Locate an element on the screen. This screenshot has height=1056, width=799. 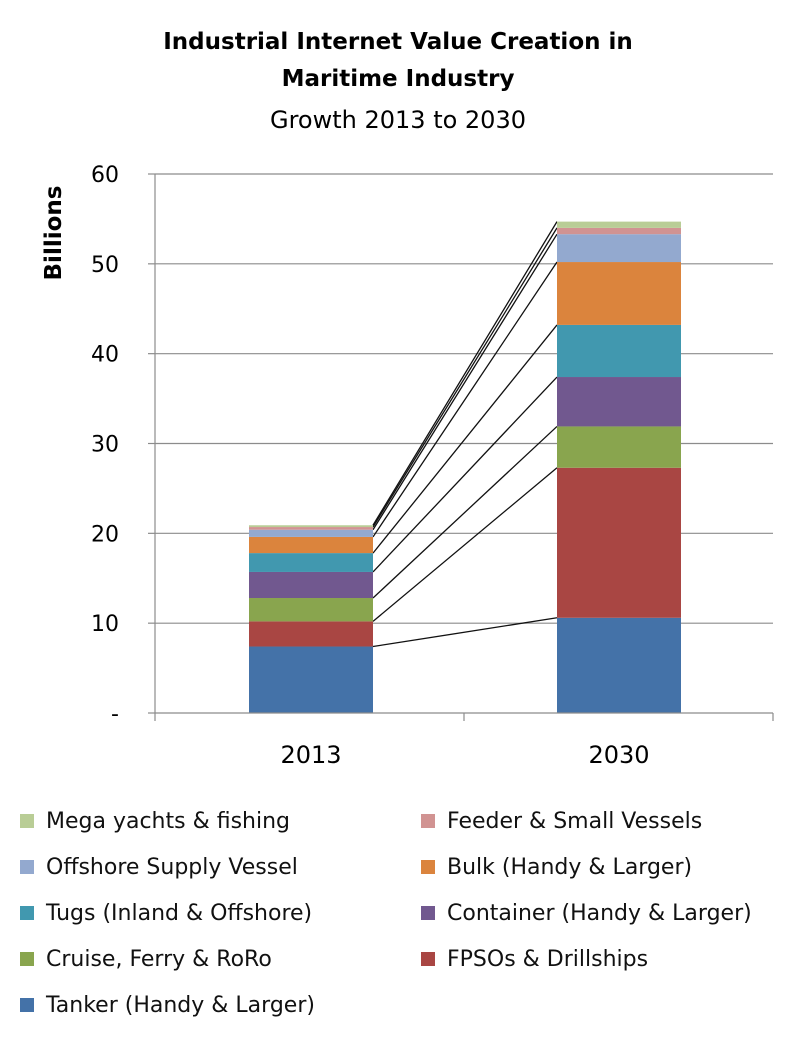
legend-item-cruise-ferry-roro: Cruise, Ferry & RoRo is located at coordinates (146, 959).